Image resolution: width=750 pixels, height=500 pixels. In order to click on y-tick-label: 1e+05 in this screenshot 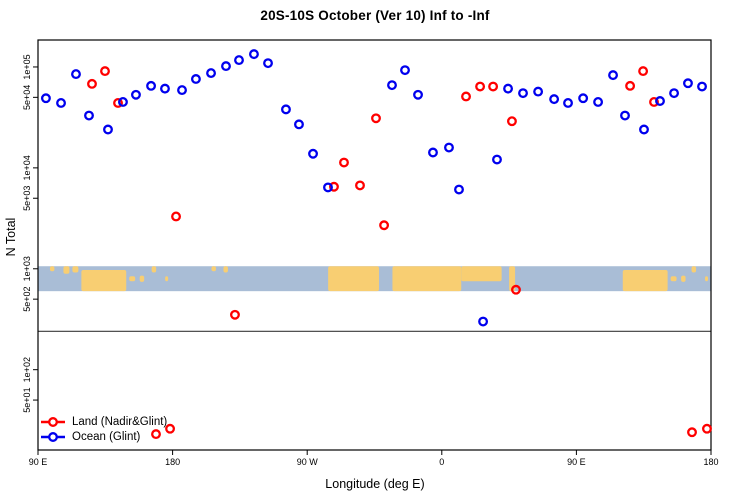, I will do `click(27, 66)`.